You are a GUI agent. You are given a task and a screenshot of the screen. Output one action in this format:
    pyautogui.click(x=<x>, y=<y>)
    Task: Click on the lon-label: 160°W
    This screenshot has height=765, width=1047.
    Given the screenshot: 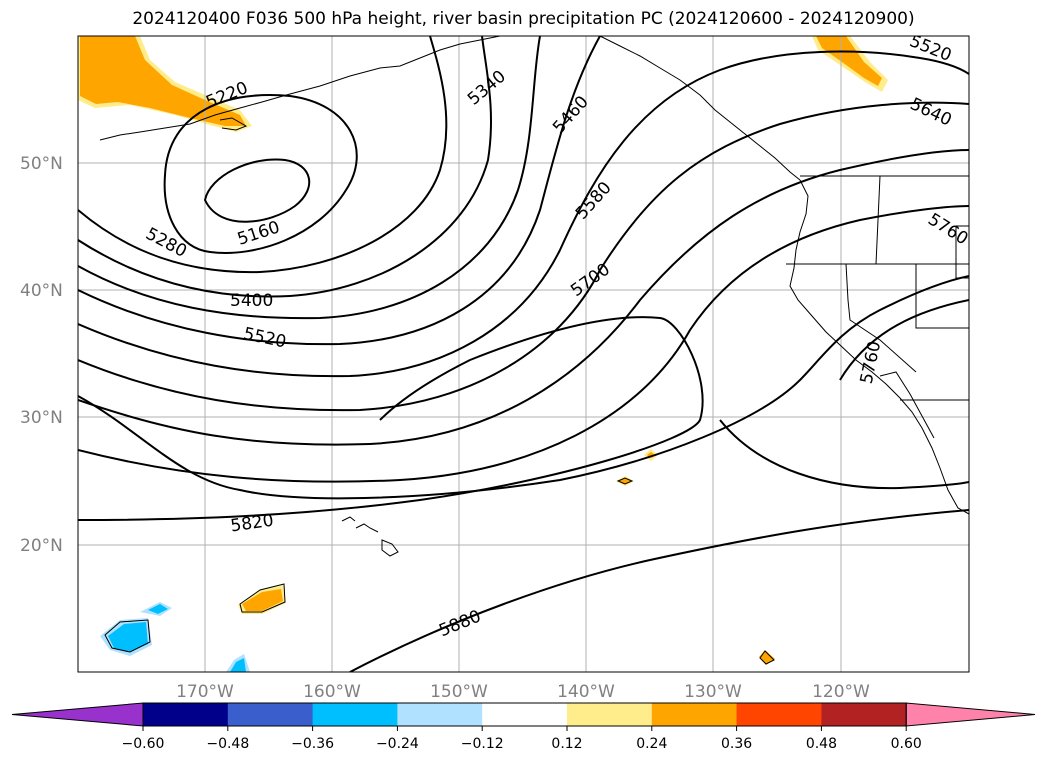 What is the action you would take?
    pyautogui.click(x=332, y=692)
    